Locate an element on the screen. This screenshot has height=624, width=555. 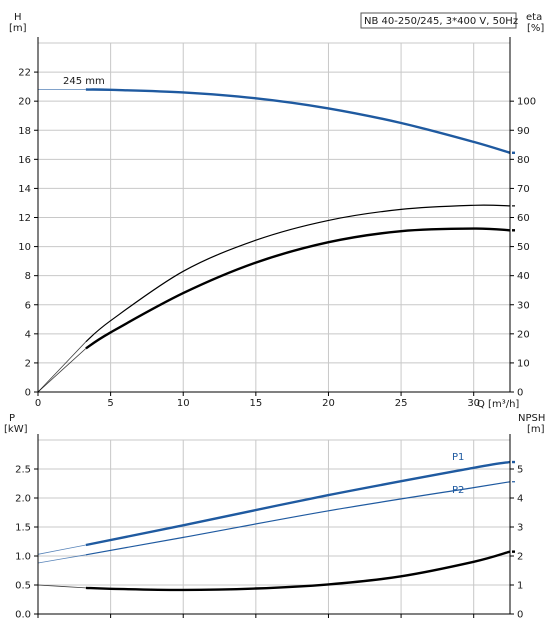
chart-title: NB 40-250/245, 3*400 V, 50Hz is located at coordinates (441, 21).